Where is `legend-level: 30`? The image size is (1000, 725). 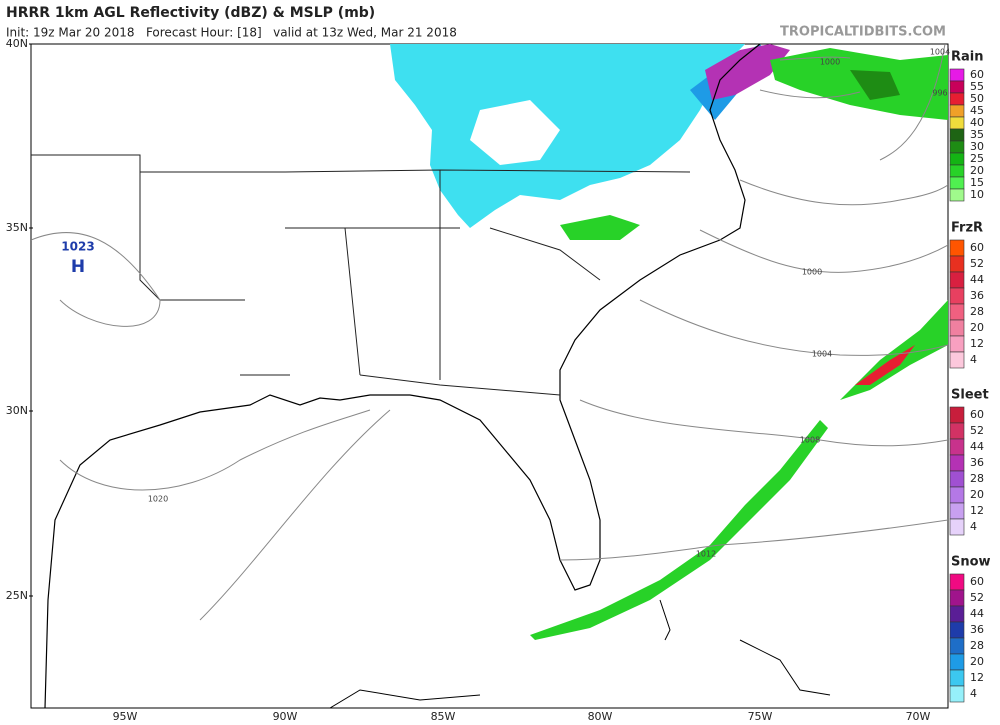 legend-level: 30 is located at coordinates (977, 146).